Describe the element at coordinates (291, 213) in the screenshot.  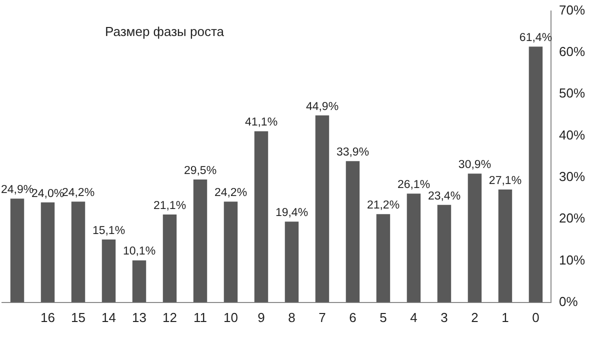
I see `data-label: 19,4%` at that location.